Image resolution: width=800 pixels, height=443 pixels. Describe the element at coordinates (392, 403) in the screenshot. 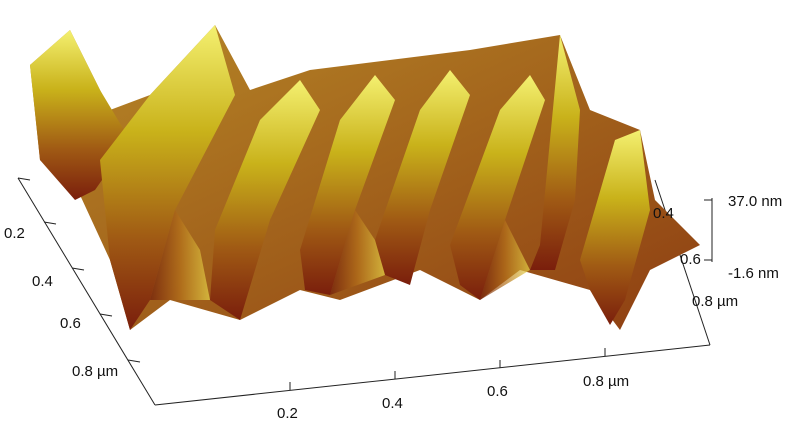

I see `bottom-tick-label: 0.4` at that location.